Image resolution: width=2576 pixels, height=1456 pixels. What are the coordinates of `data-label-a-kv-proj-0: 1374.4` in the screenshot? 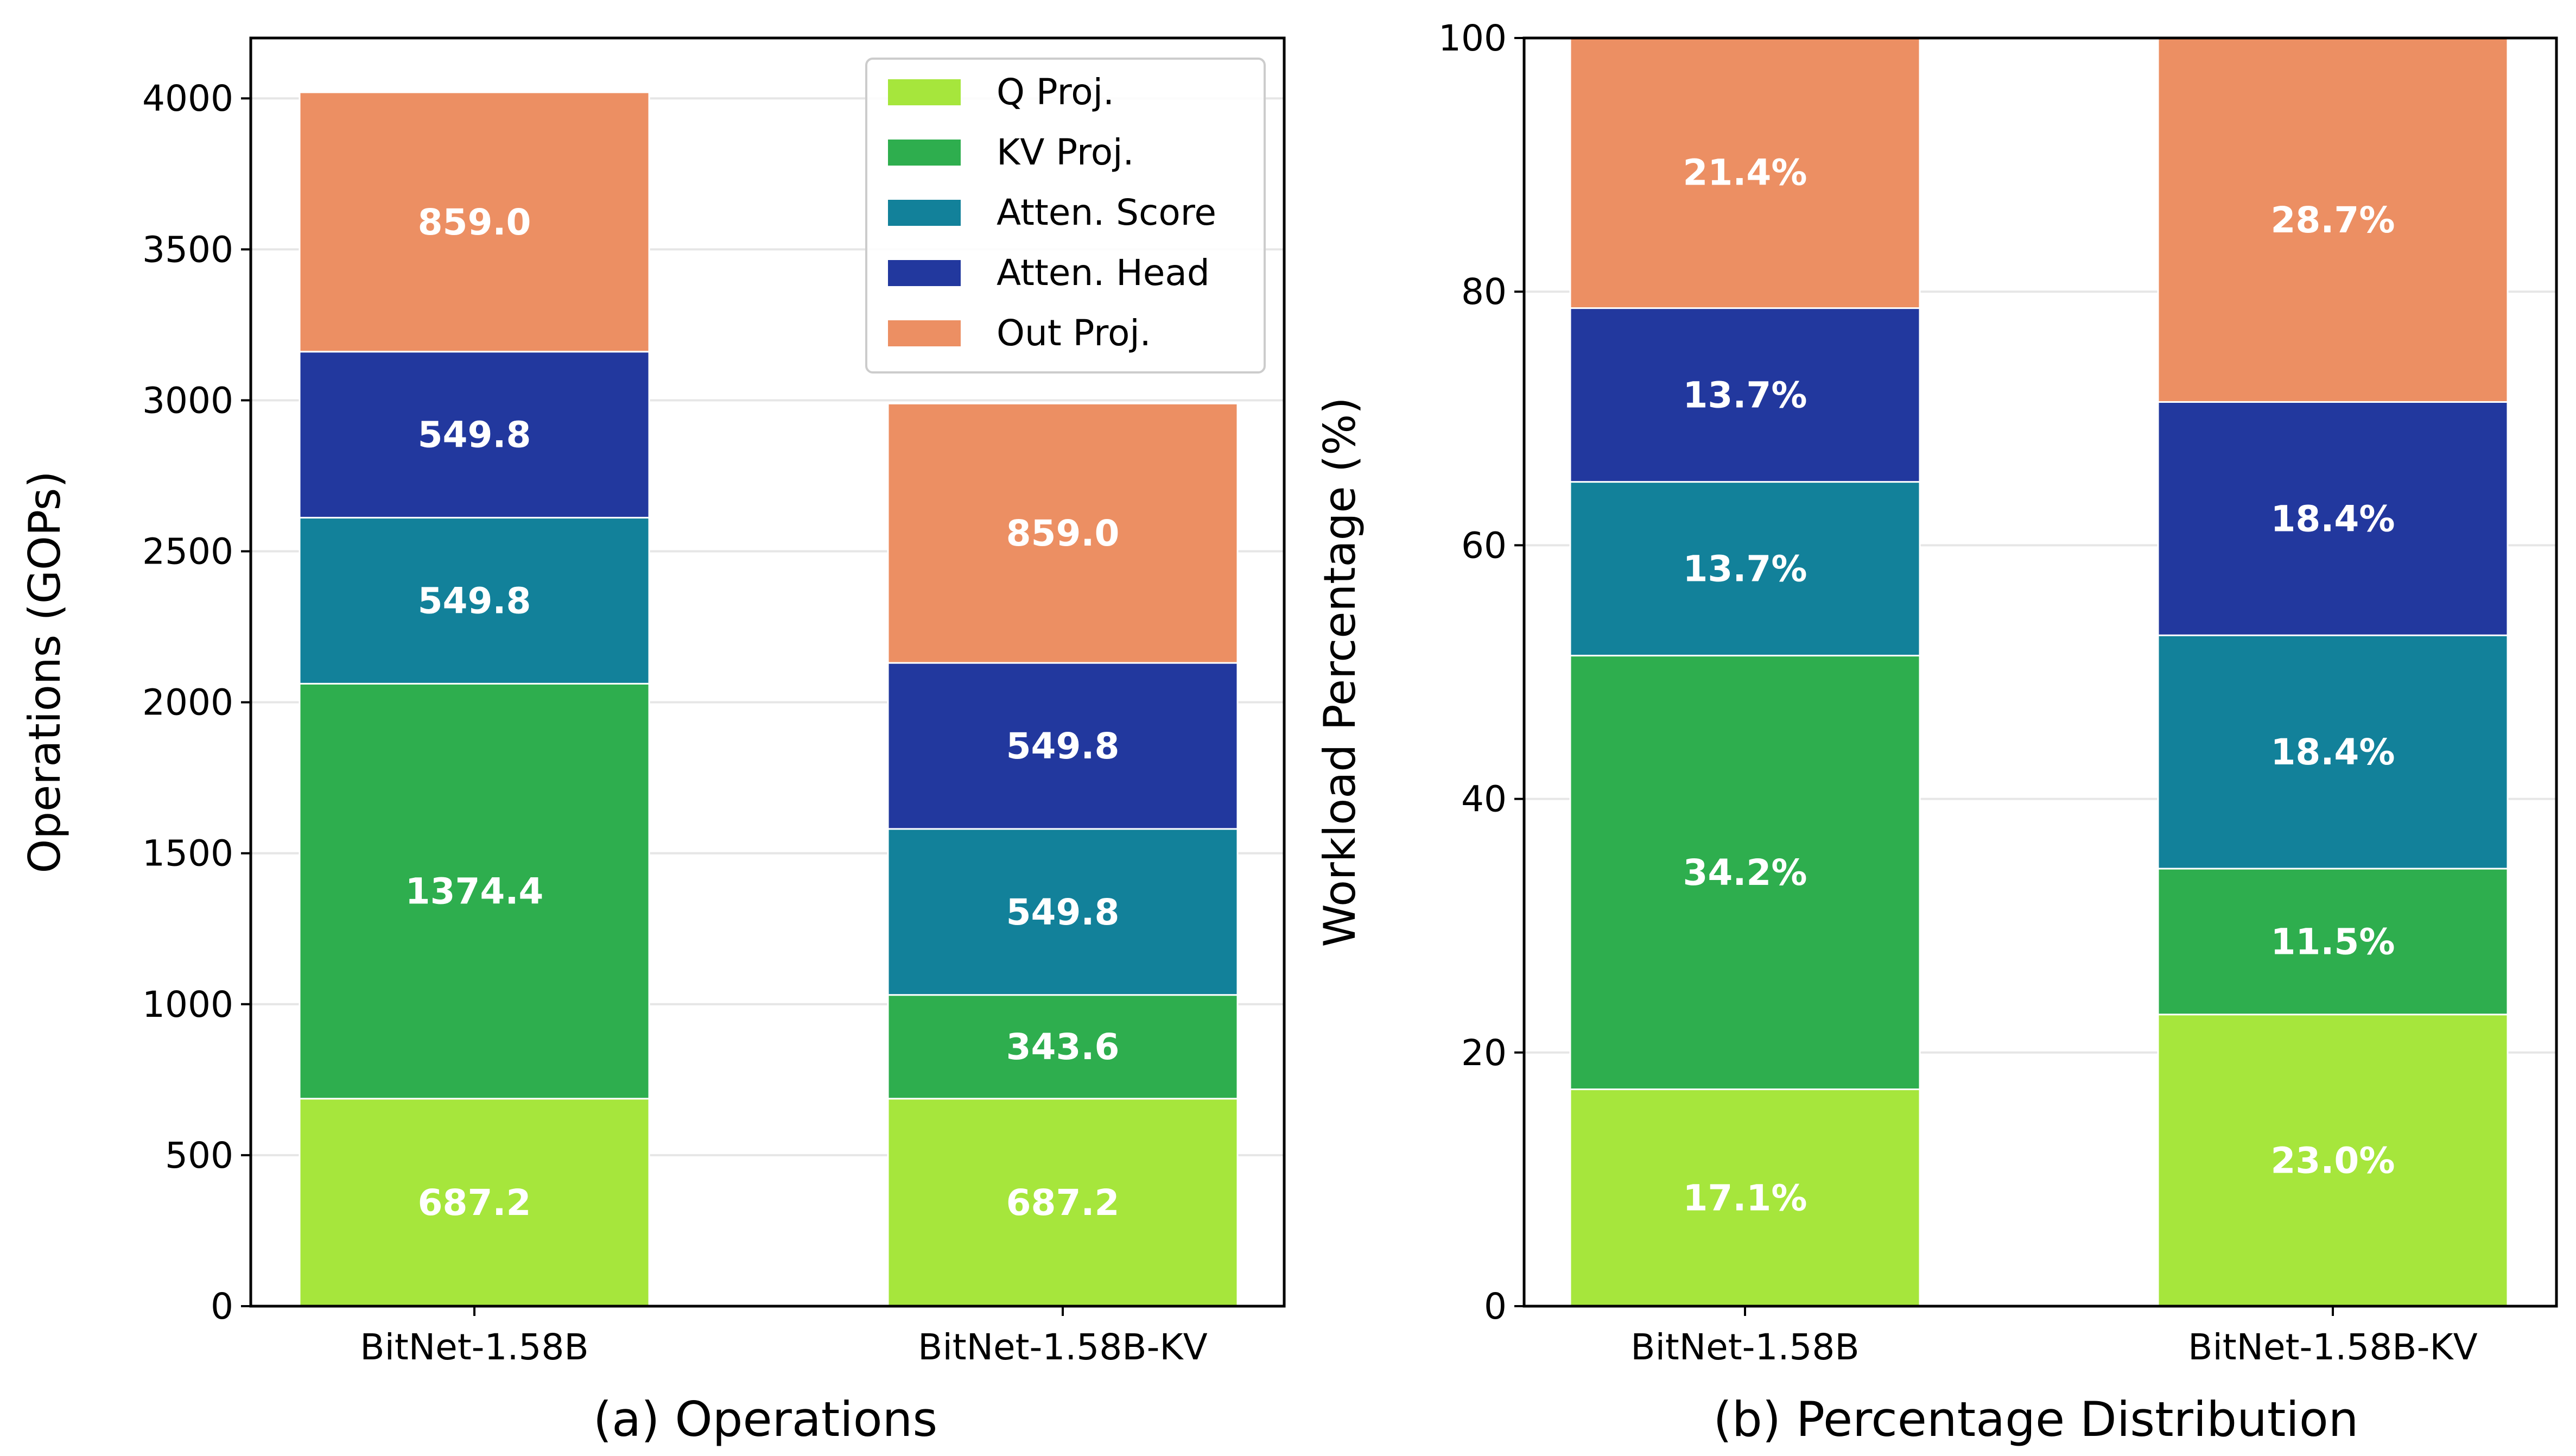 It's located at (474, 892).